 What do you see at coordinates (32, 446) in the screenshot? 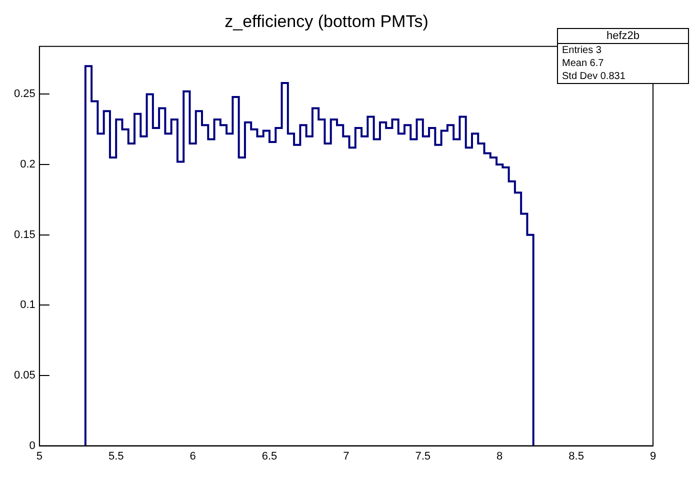
I see `y-tick-label: 0` at bounding box center [32, 446].